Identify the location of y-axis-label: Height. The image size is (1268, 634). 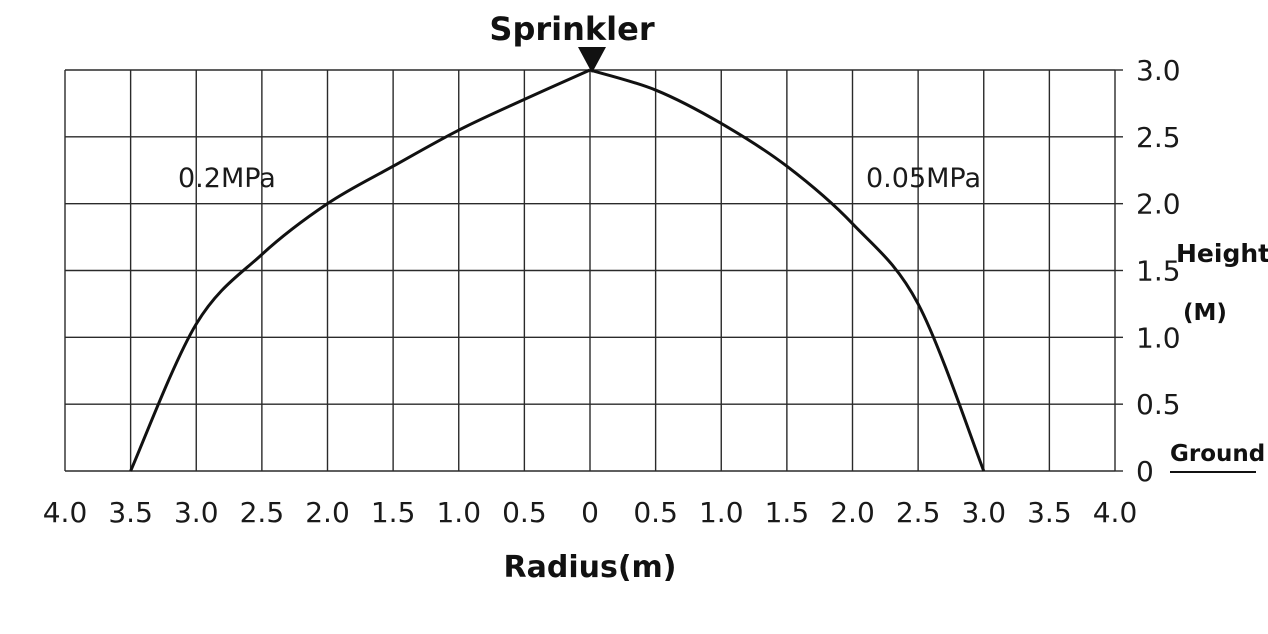
(1222, 253).